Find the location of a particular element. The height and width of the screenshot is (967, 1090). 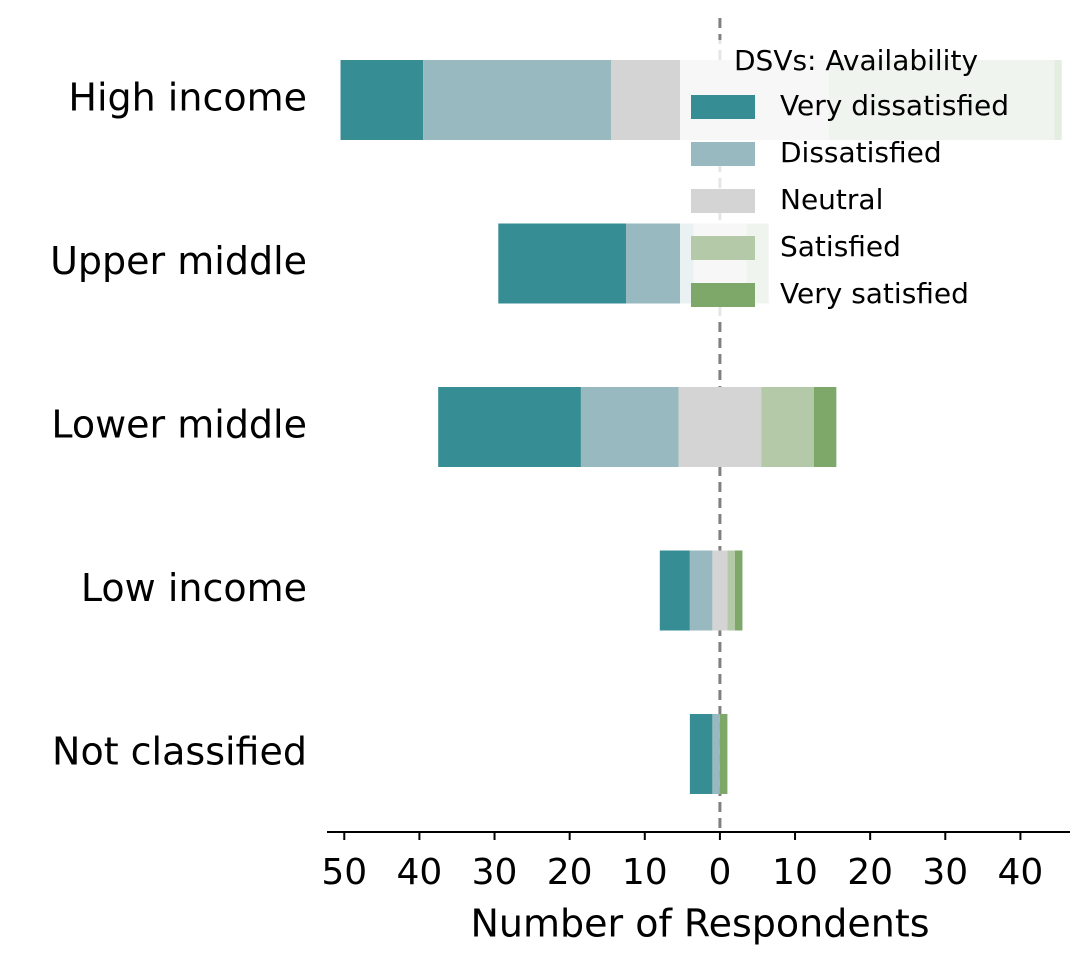

x-axis-label: Number of Respondents is located at coordinates (699, 924).